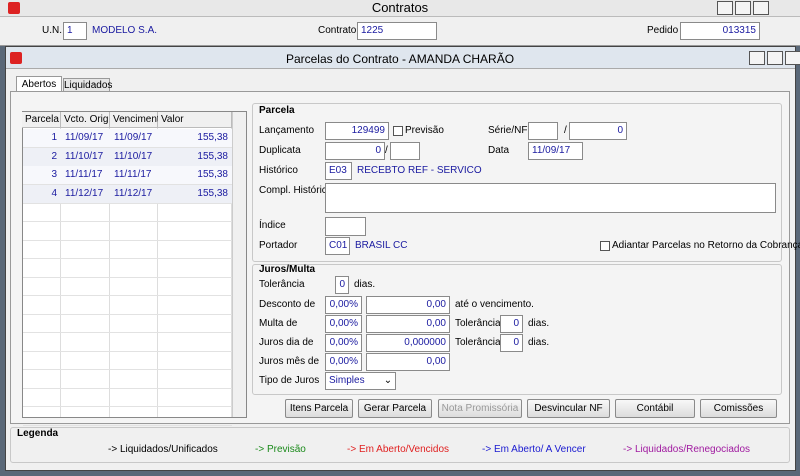  I want to click on input: E03, so click(338, 171).